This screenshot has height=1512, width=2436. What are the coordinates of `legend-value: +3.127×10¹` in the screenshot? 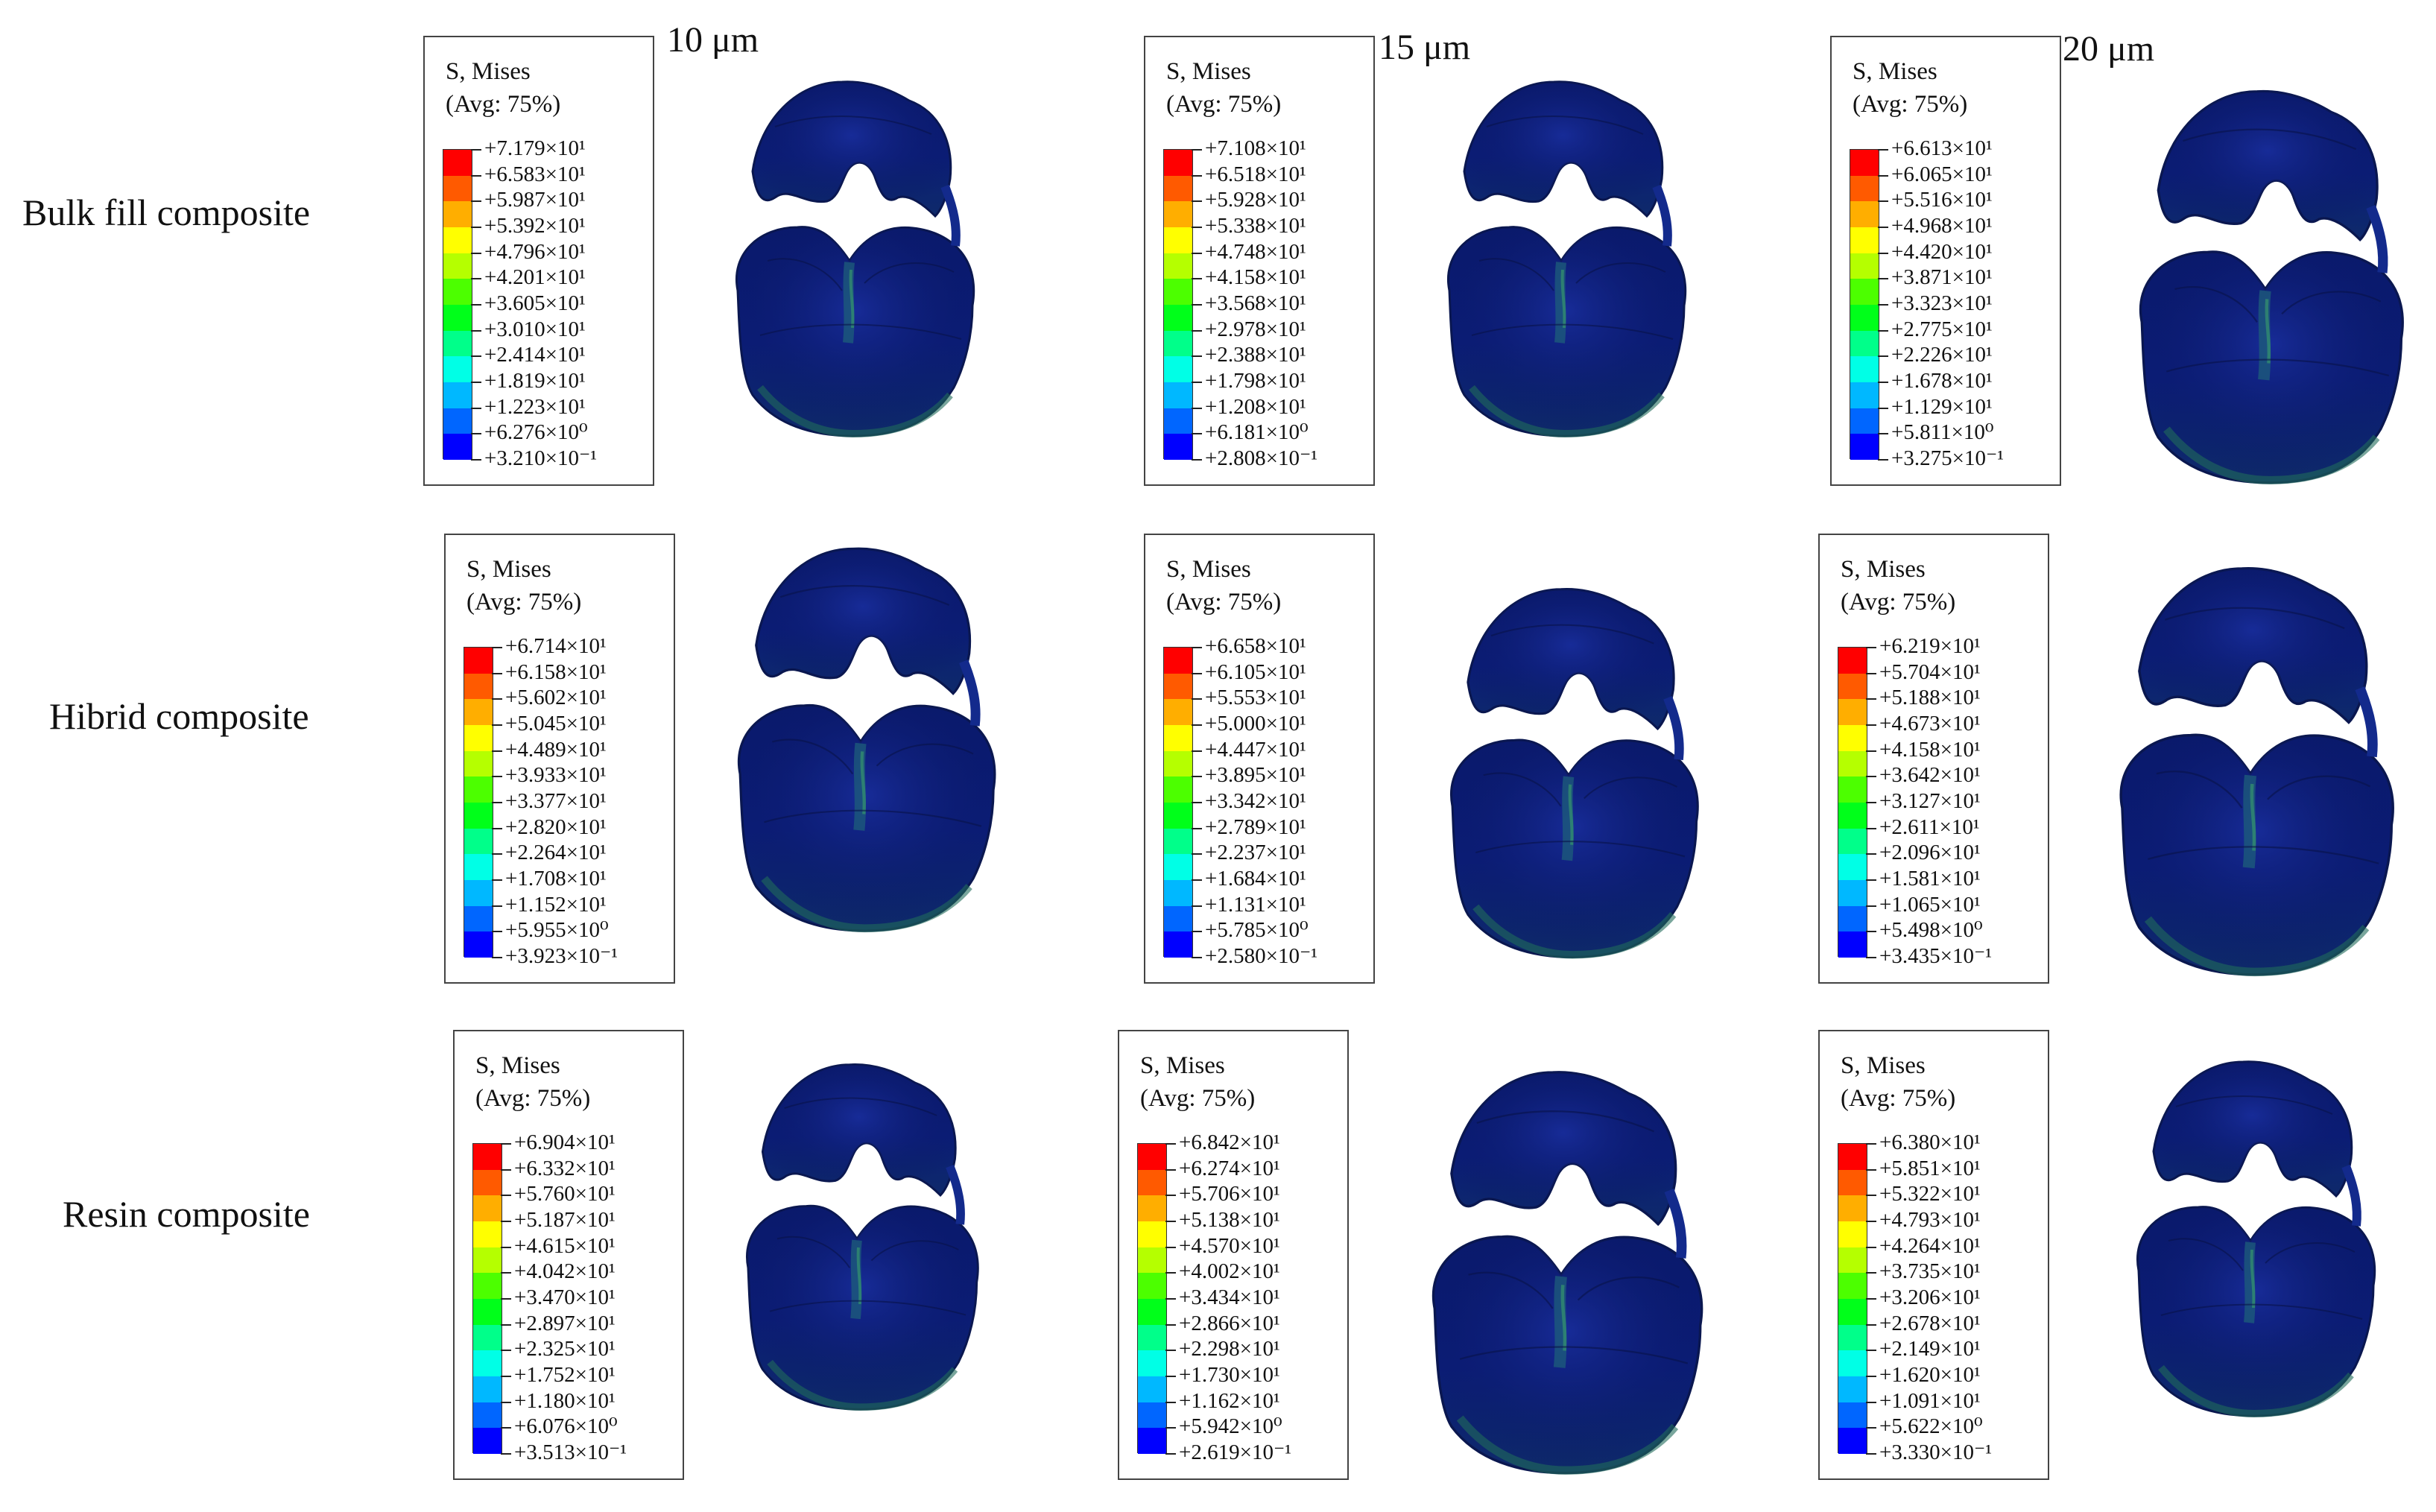 It's located at (1930, 801).